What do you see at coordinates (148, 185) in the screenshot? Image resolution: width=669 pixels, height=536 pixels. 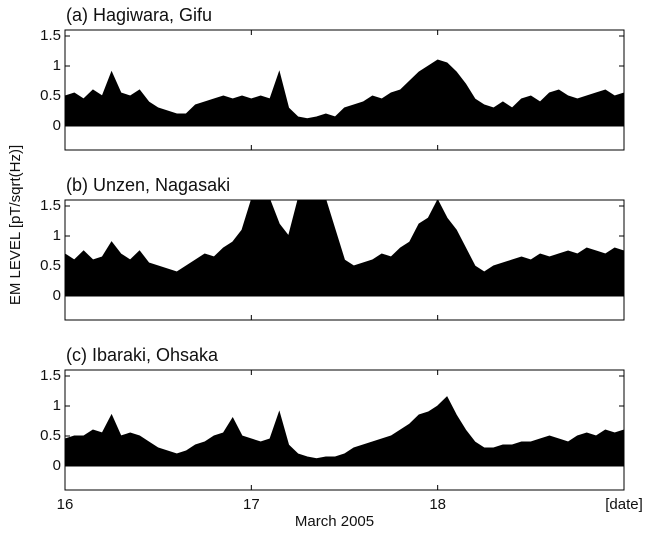 I see `panel-title: (b) Unzen, Nagasaki` at bounding box center [148, 185].